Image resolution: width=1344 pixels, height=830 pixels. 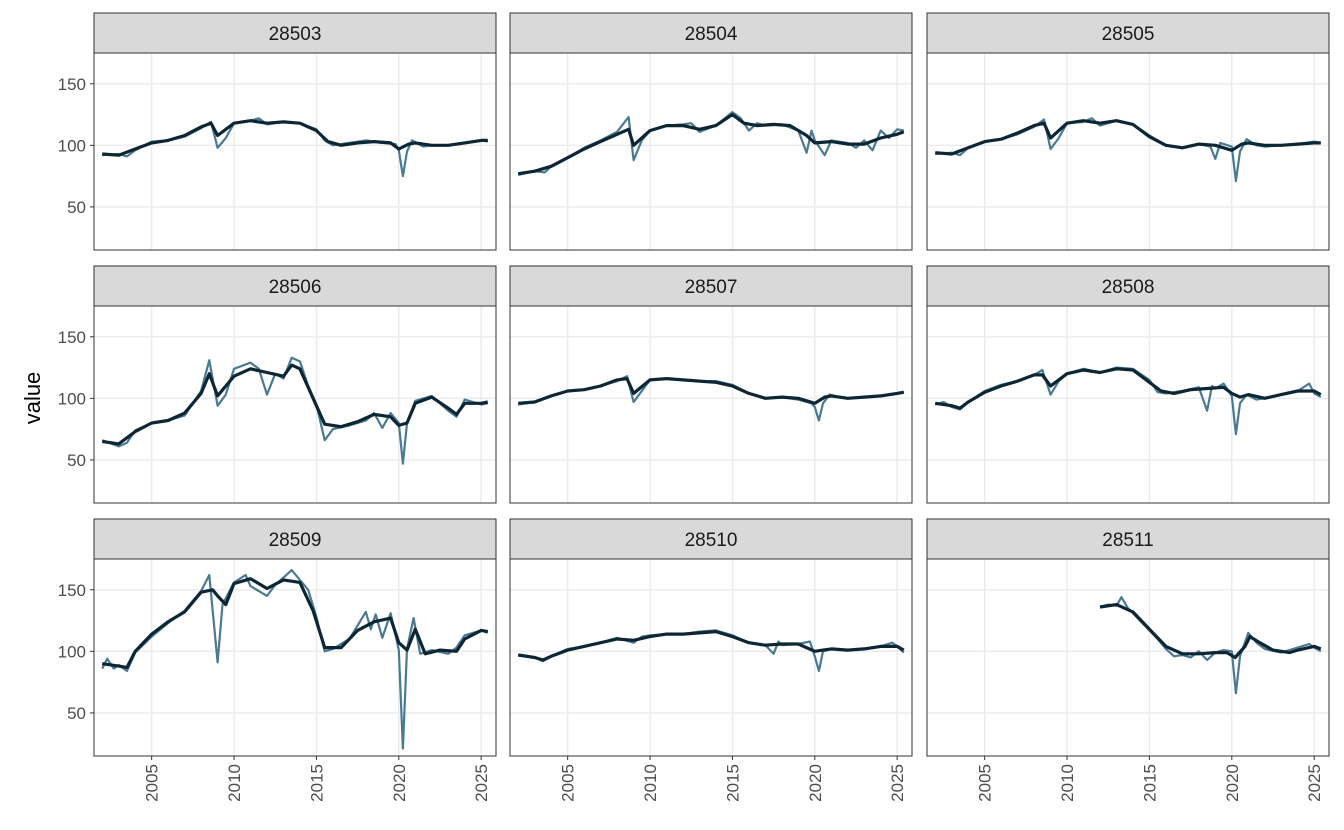 I want to click on facet-label: 28504, so click(x=711, y=34).